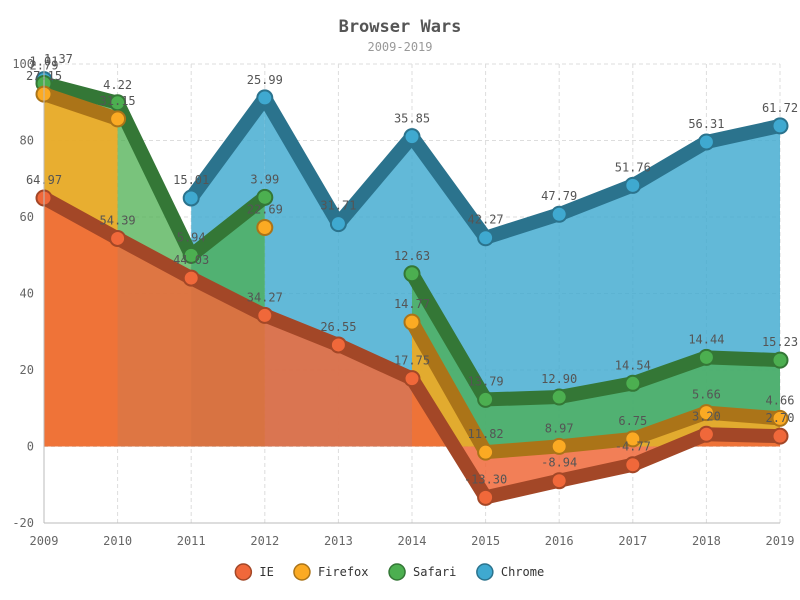 Image resolution: width=800 pixels, height=600 pixels. Describe the element at coordinates (780, 108) in the screenshot. I see `data-label-chrome: 61.72` at that location.